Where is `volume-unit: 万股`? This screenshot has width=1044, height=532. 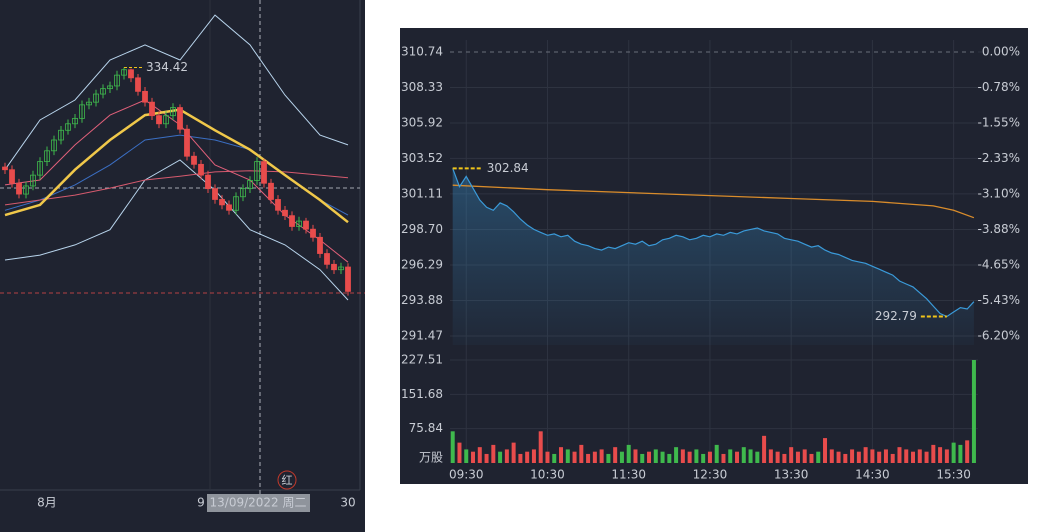
volume-unit: 万股 is located at coordinates (431, 458).